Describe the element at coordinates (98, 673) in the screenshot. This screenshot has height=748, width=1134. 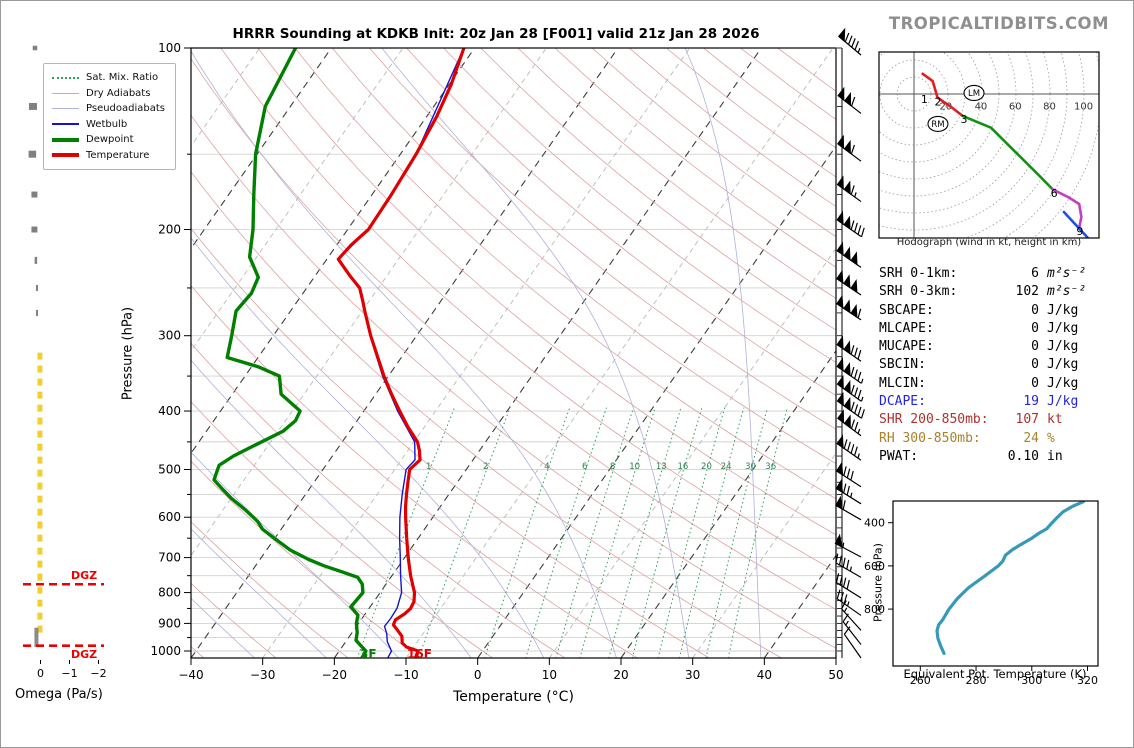
I see `svg-text: −2` at that location.